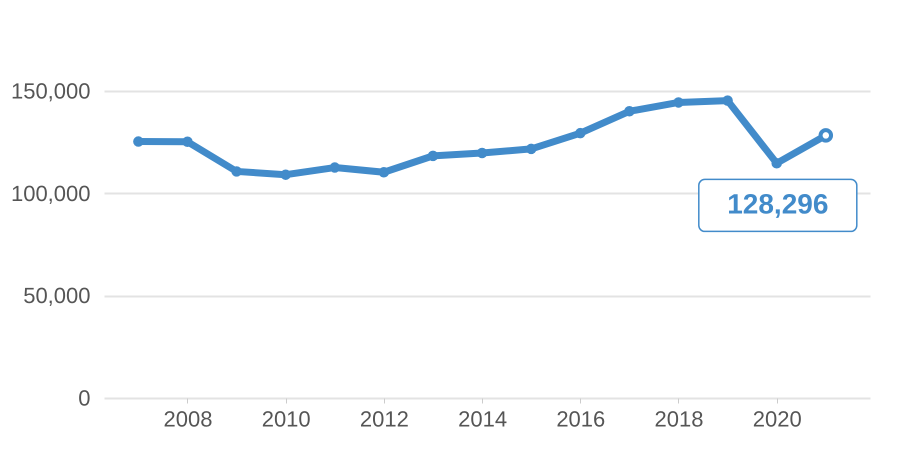 This screenshot has height=450, width=900. I want to click on x-tick-label: 2016, so click(581, 419).